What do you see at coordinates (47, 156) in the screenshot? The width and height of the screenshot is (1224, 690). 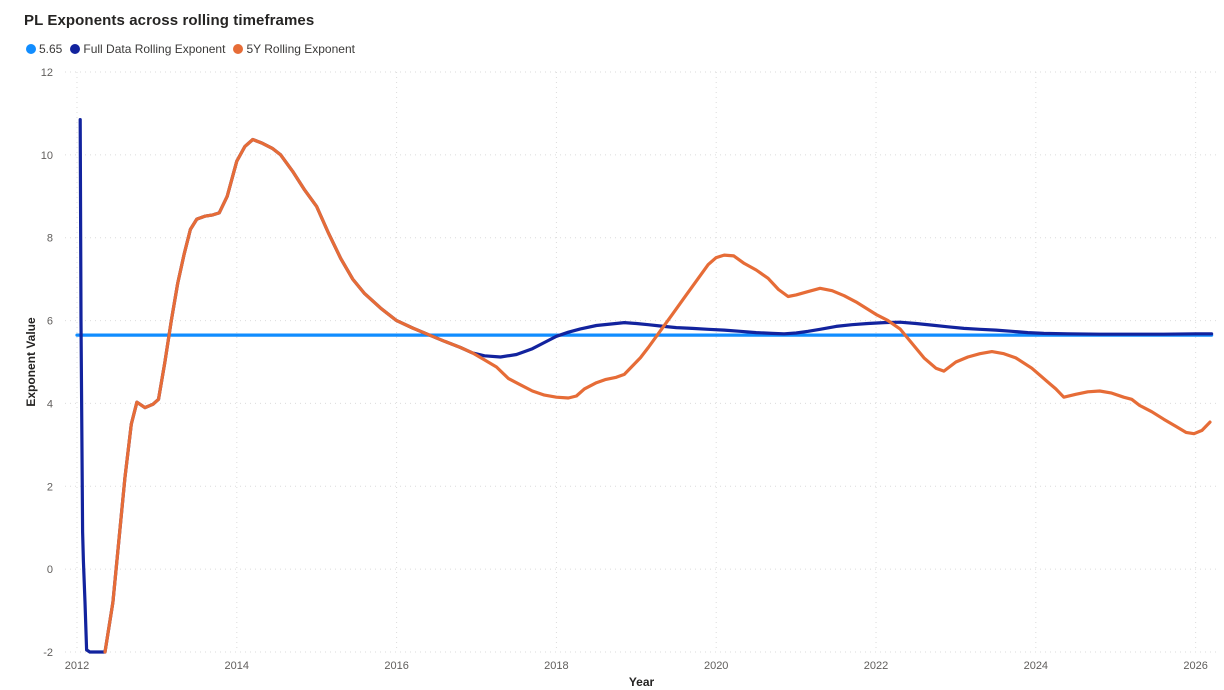 I see `y-axis-tick-label: 10` at bounding box center [47, 156].